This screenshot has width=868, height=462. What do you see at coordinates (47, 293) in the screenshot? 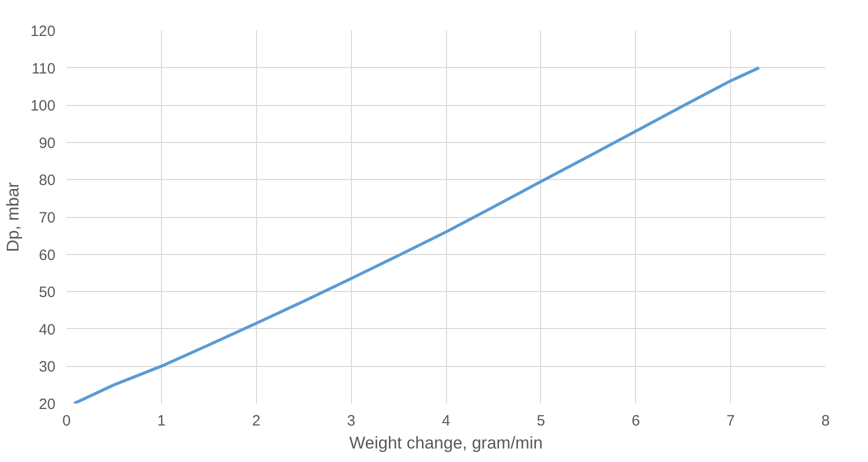
I see `y-tick-label: 50` at bounding box center [47, 293].